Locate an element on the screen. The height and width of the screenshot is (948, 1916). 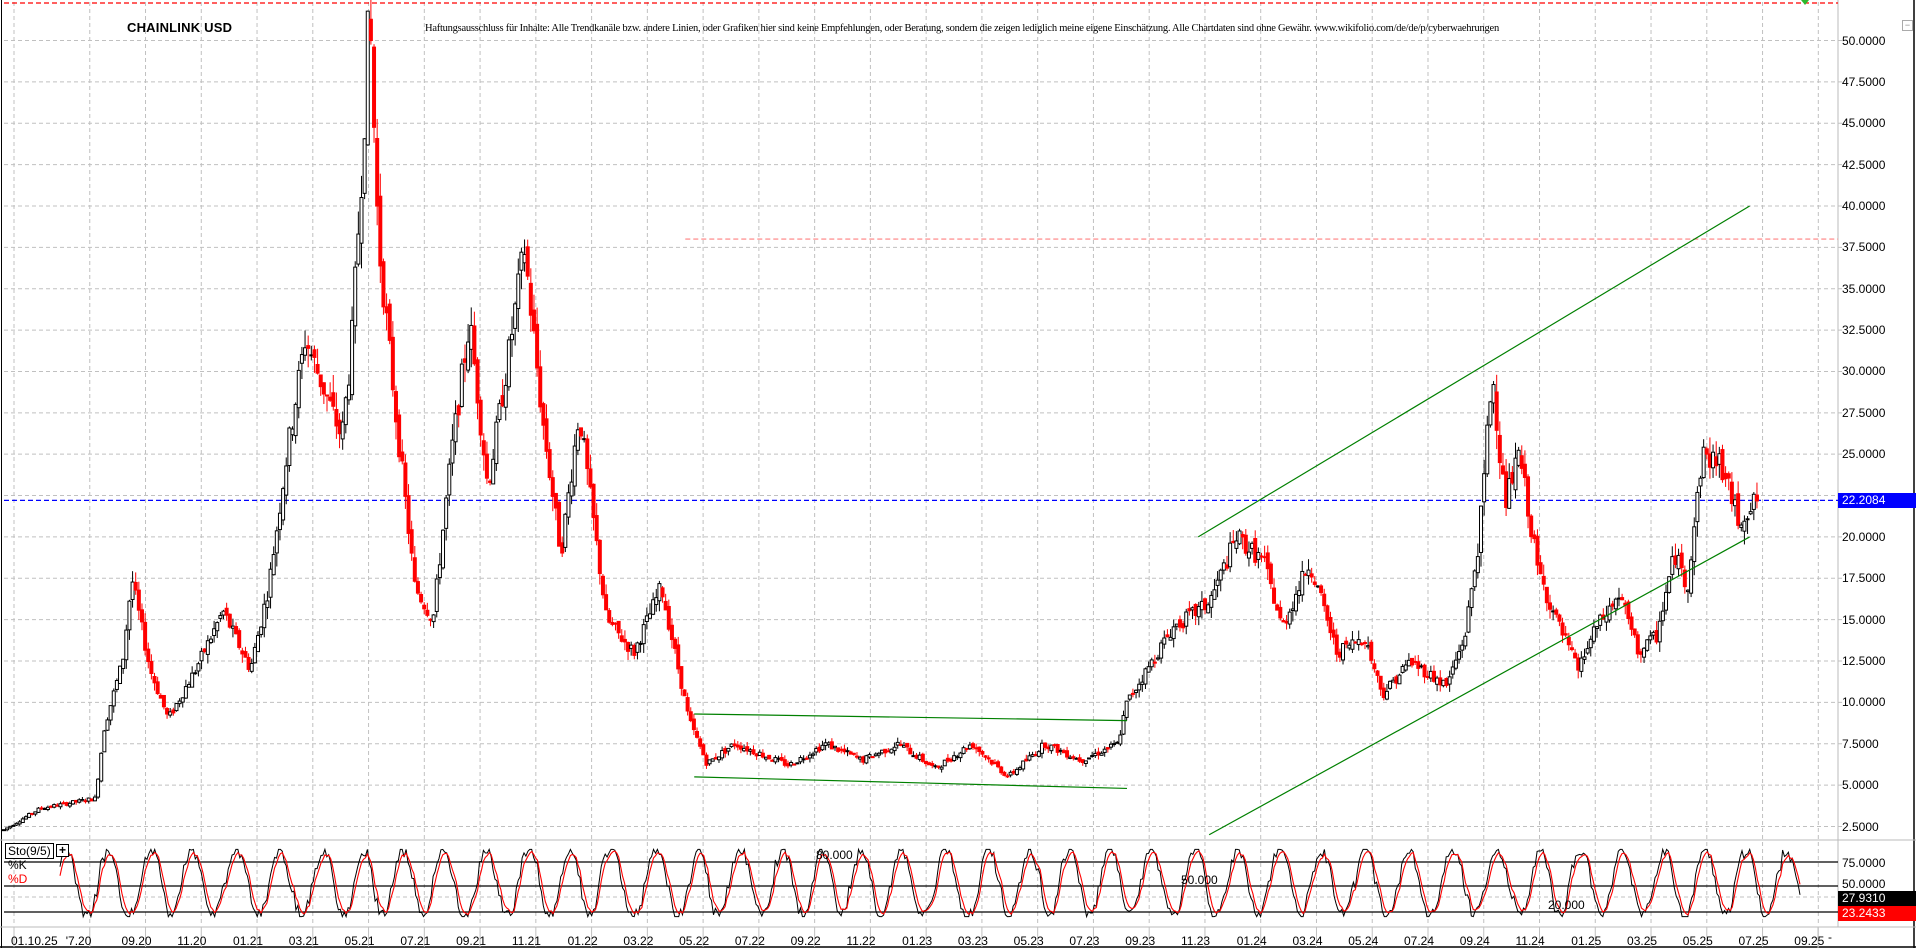
ascending-channel-bottom is located at coordinates (1479, 686).